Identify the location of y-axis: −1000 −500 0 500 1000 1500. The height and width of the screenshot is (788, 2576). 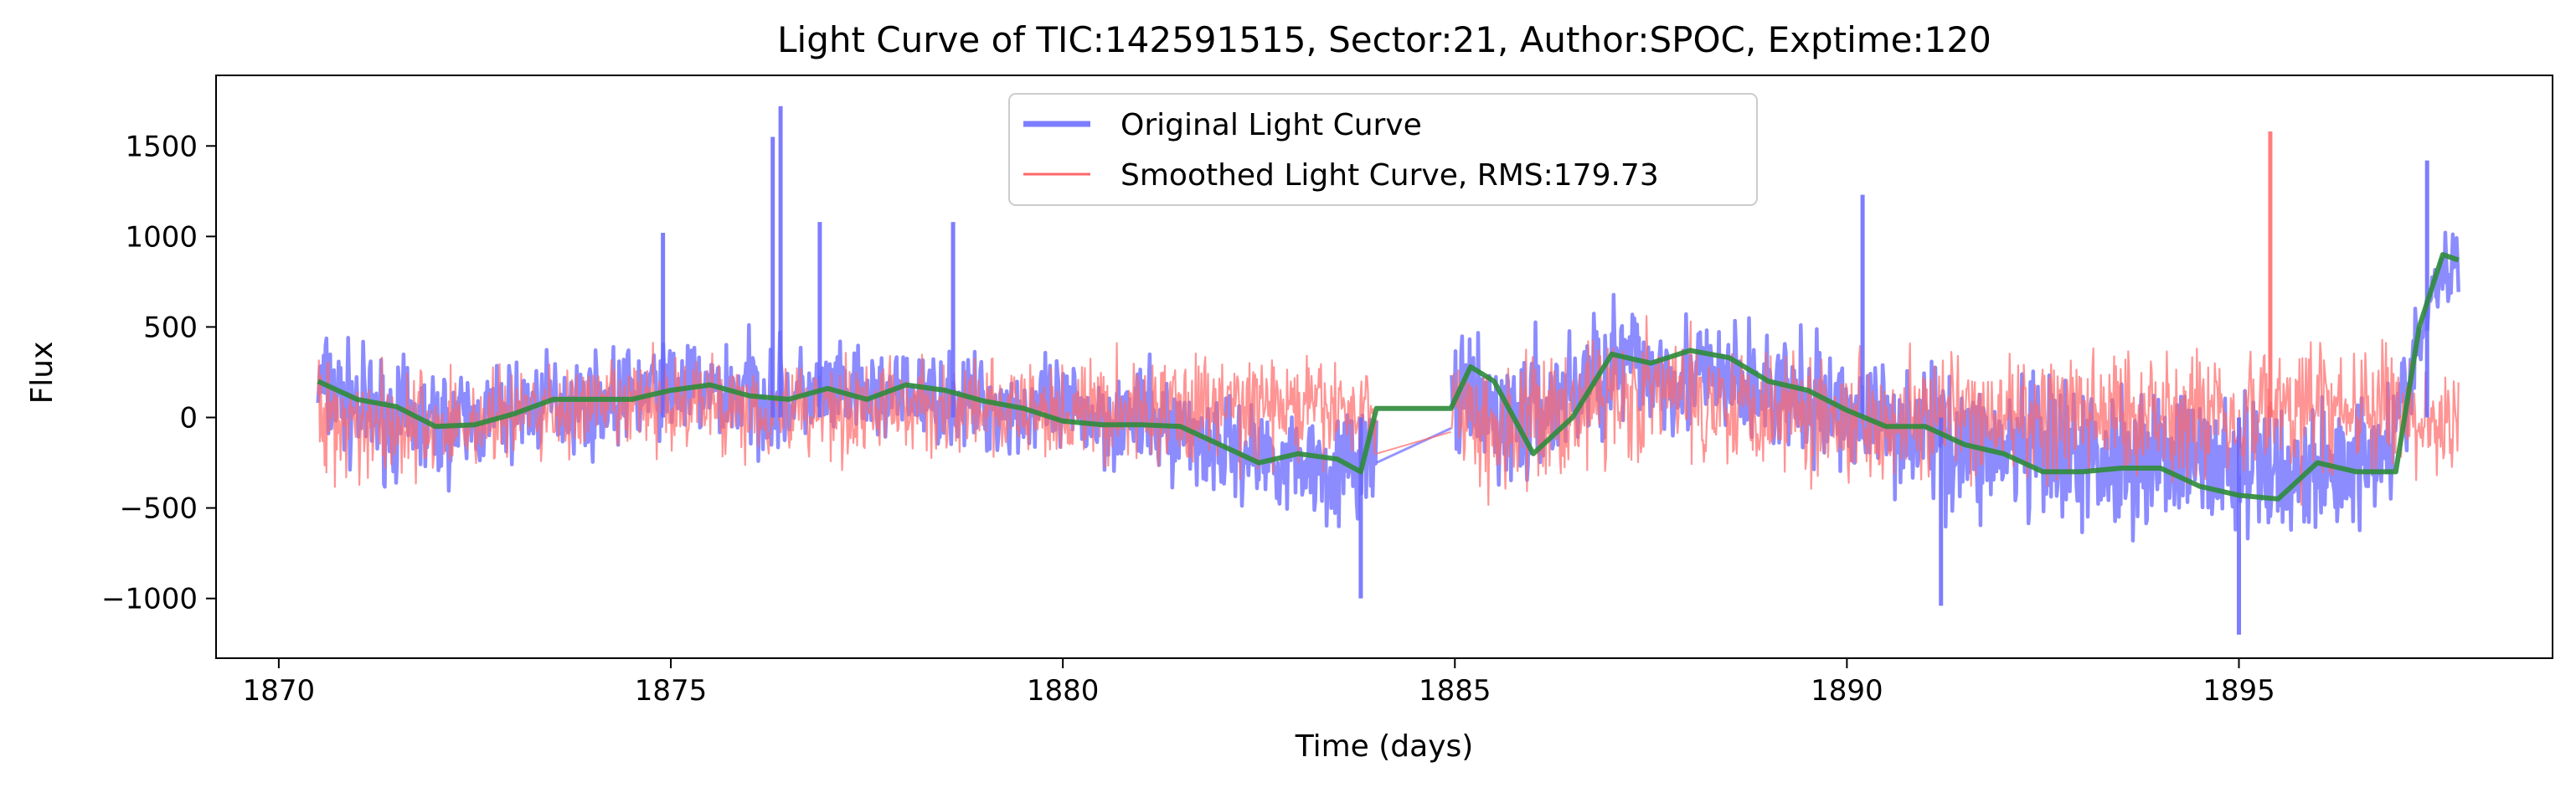
(158, 373).